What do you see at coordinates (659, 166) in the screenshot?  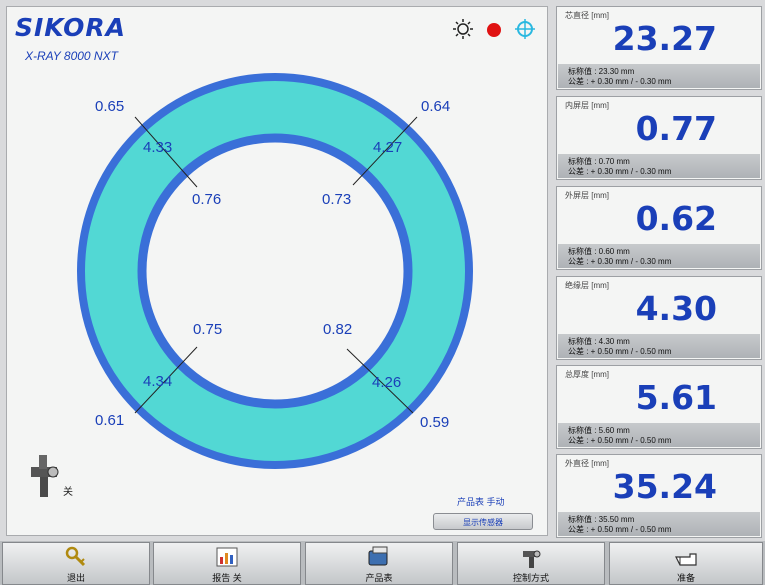 I see `measurement-info: 标称值 : 0.70 mm 公差 : + 0.30 mm / - 0.30 mm` at bounding box center [659, 166].